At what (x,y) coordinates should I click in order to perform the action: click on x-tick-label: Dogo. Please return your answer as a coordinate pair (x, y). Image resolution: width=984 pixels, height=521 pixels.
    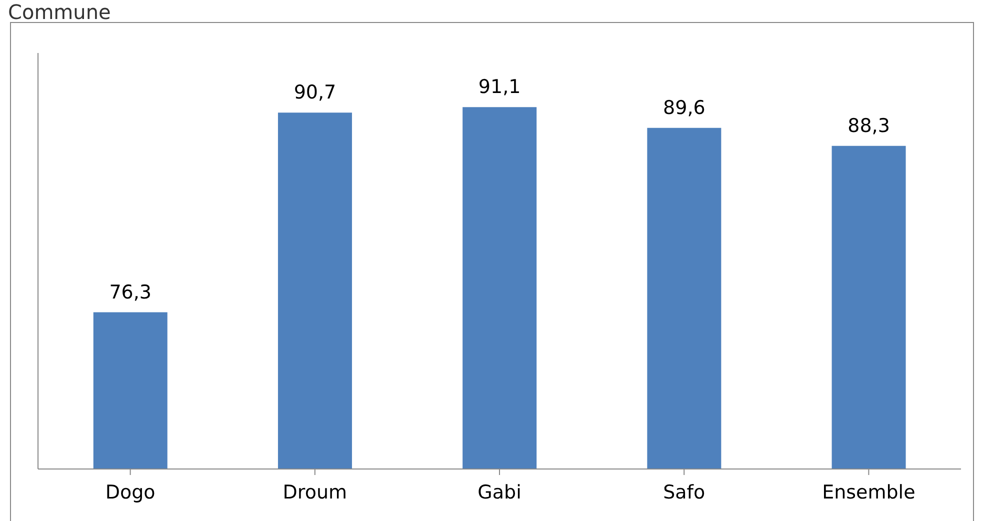
    Looking at the image, I should click on (130, 492).